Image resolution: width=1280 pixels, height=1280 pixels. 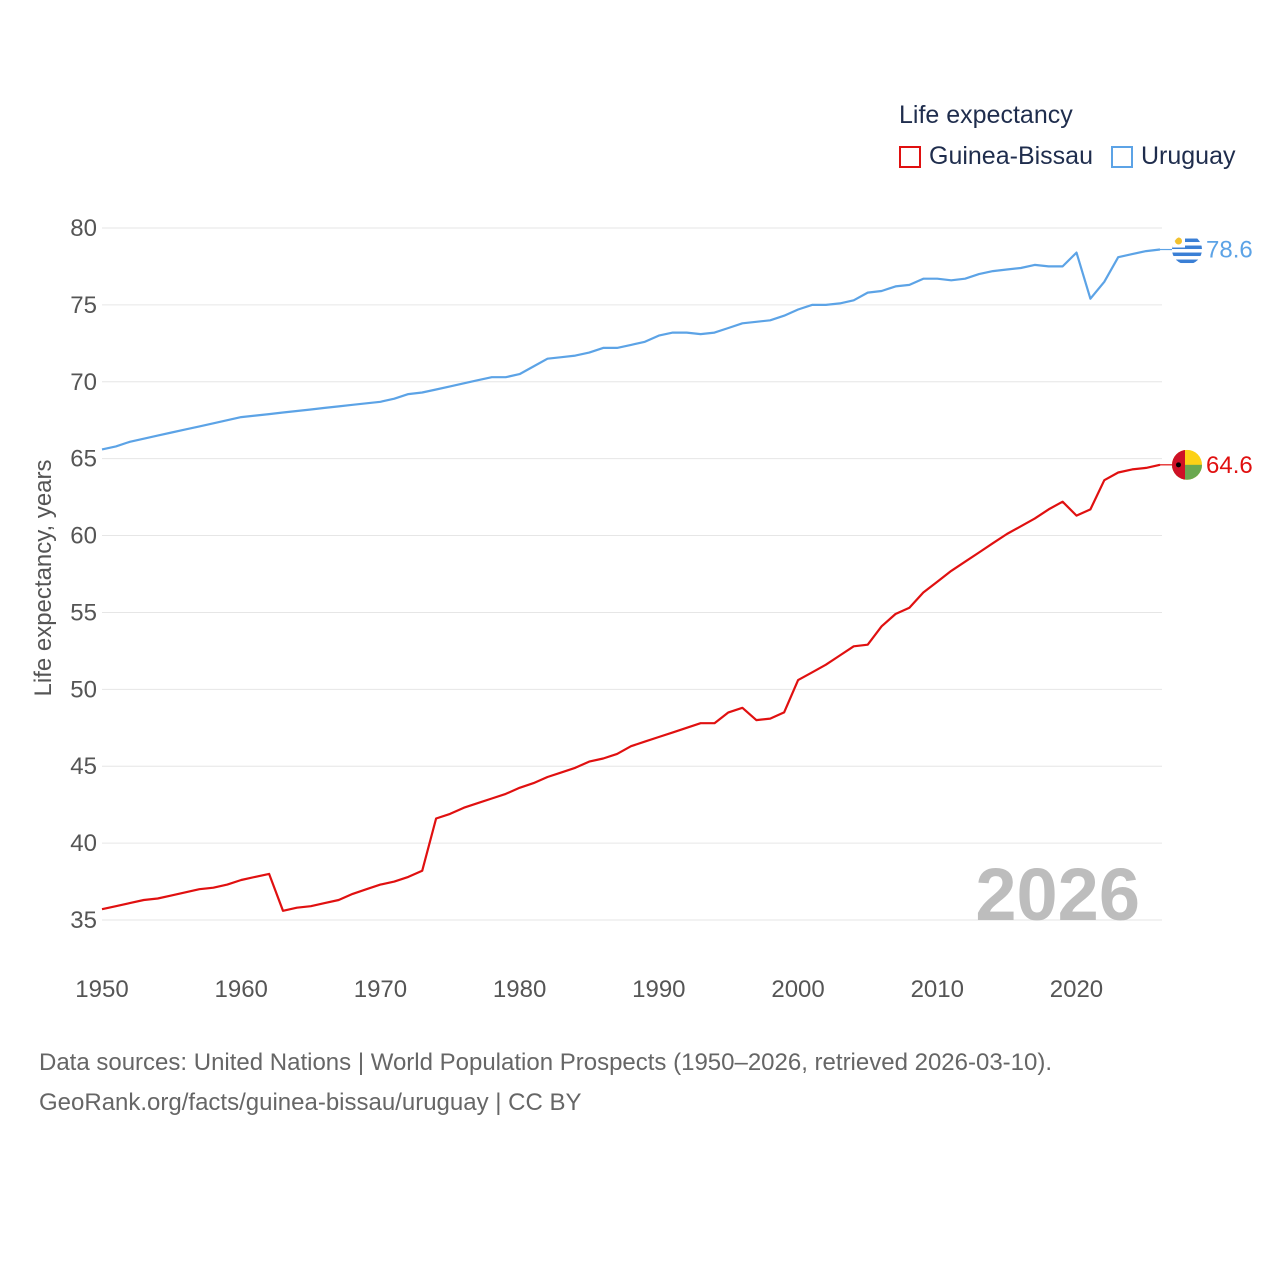 I want to click on flag-icon-uruguay, so click(x=1187, y=249).